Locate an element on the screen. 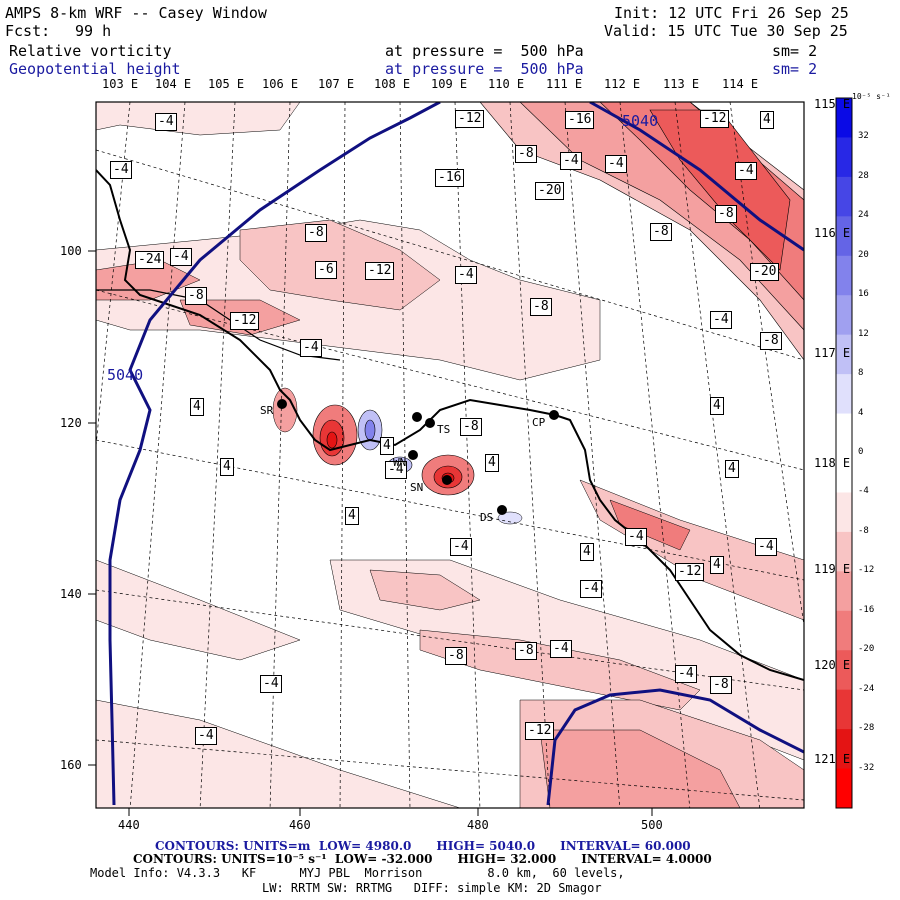 The height and width of the screenshot is (900, 900). right-lon-label: 120 E is located at coordinates (832, 665).